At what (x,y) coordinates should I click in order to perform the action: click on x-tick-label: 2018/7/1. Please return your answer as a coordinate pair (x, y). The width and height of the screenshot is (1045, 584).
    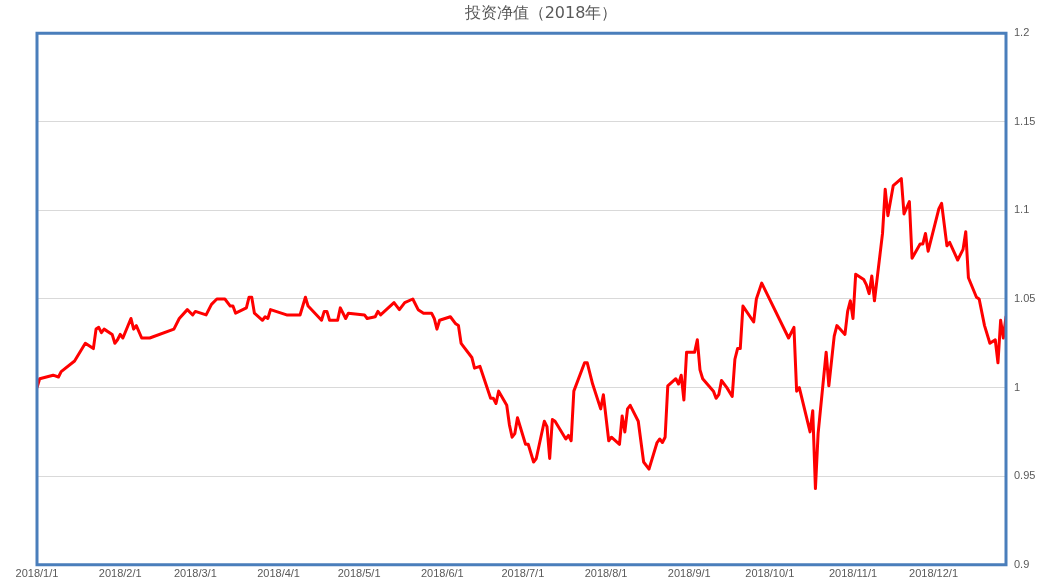
    Looking at the image, I should click on (523, 573).